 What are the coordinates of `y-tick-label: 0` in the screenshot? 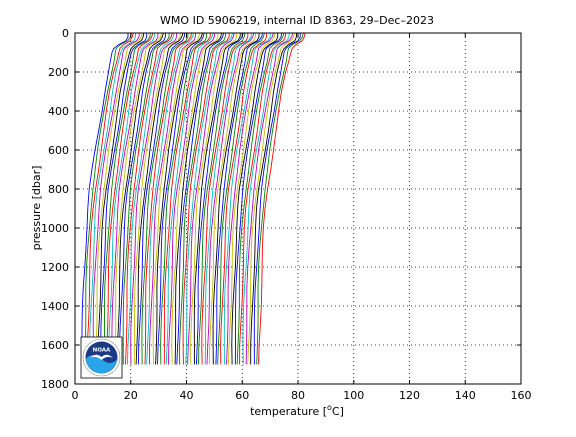 It's located at (65, 33).